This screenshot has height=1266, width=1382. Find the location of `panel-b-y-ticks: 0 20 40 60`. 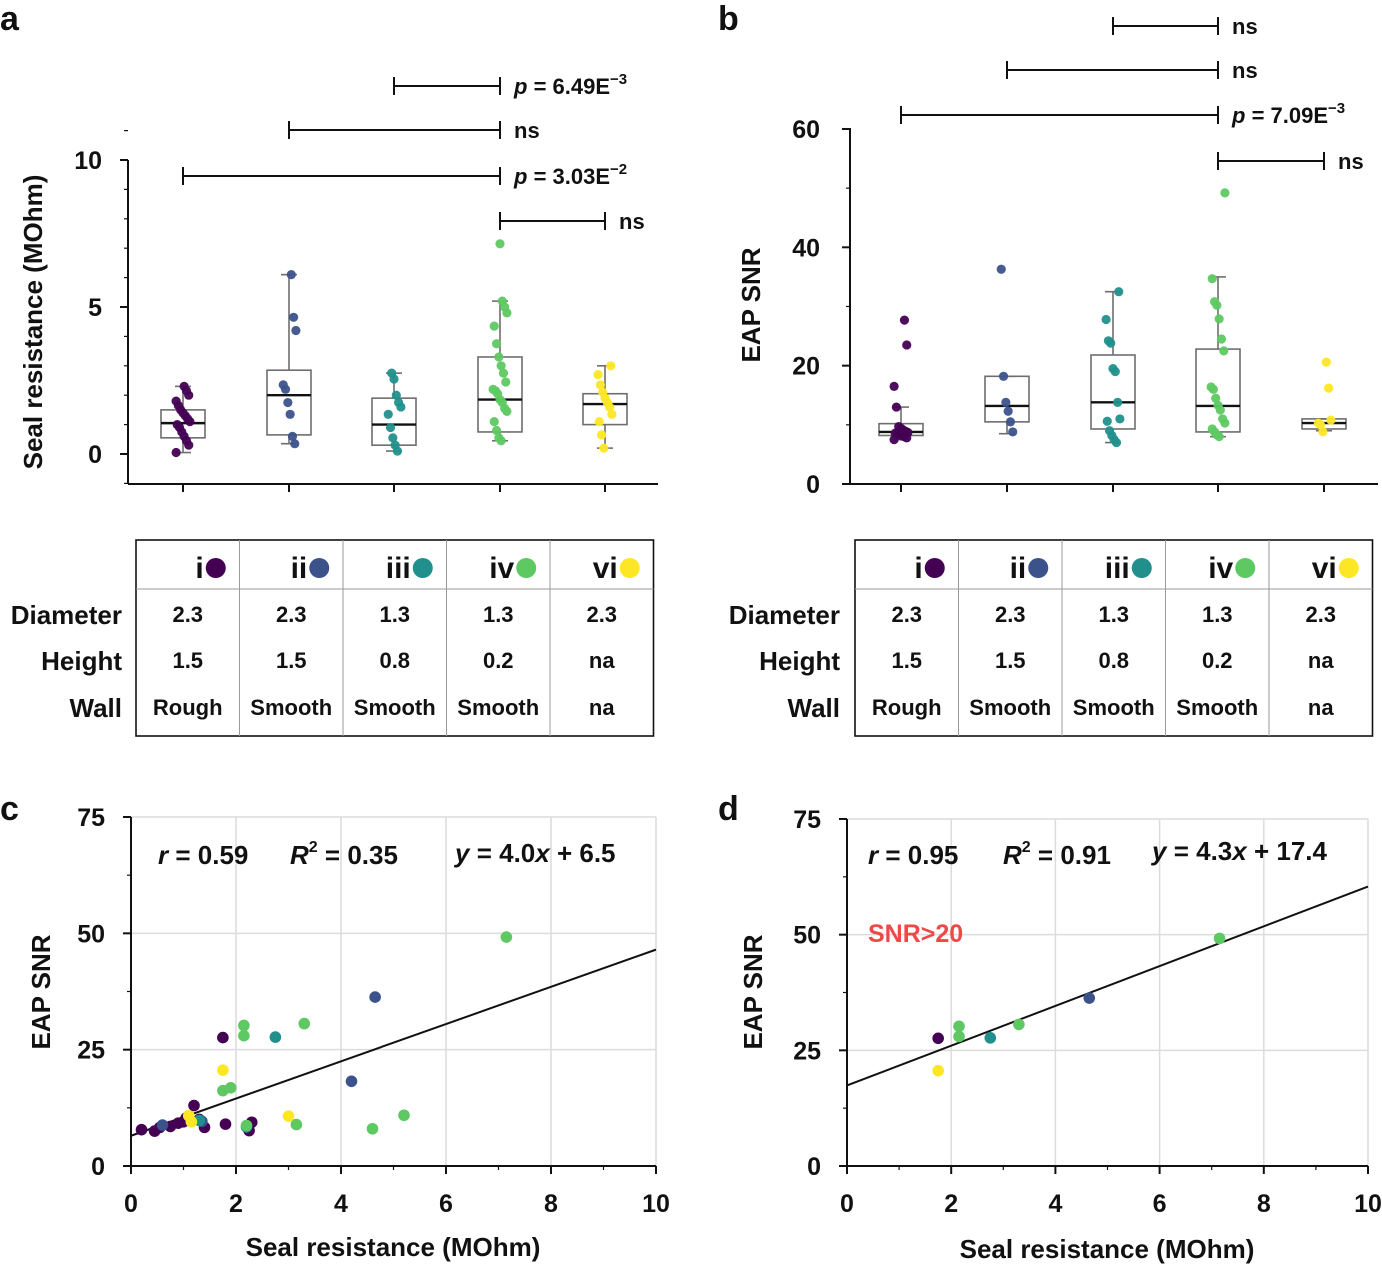

panel-b-y-ticks: 0 20 40 60 is located at coordinates (821, 307).